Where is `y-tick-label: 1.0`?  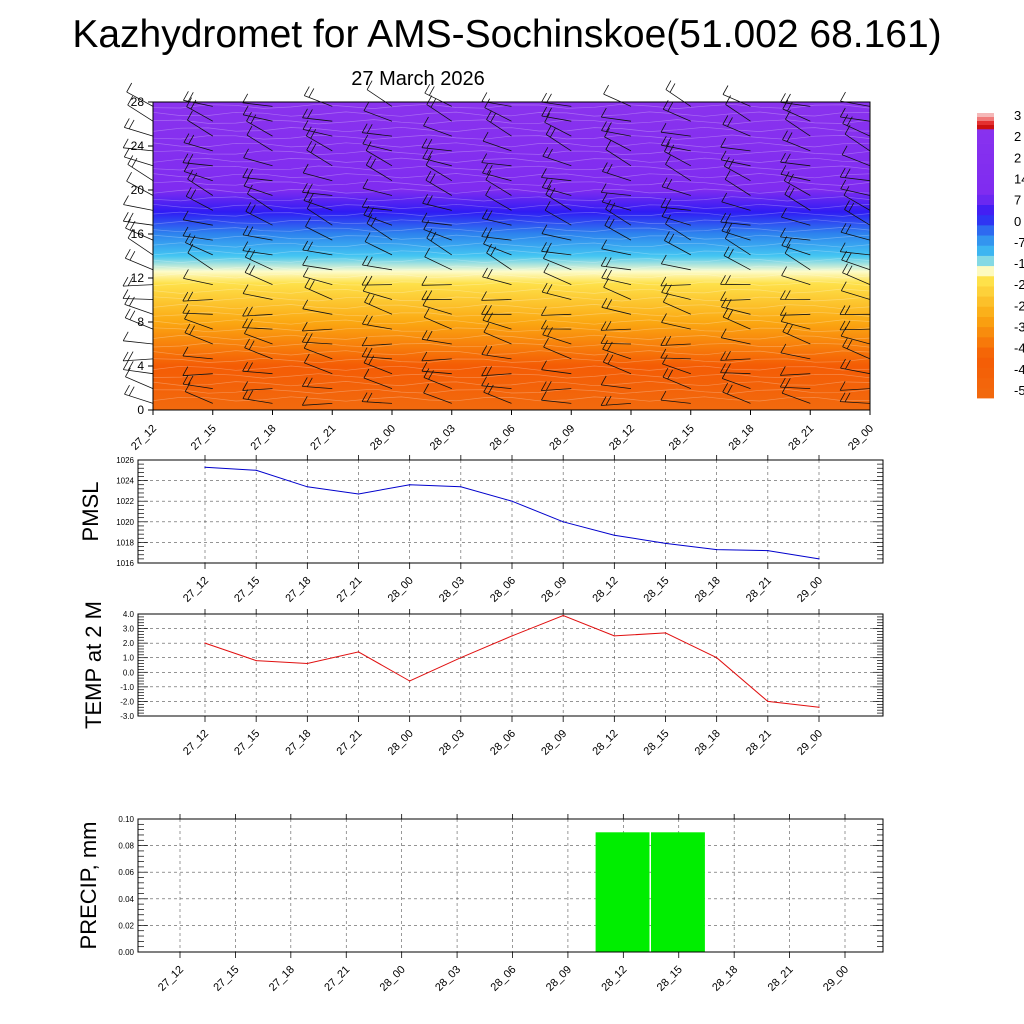 y-tick-label: 1.0 is located at coordinates (129, 658).